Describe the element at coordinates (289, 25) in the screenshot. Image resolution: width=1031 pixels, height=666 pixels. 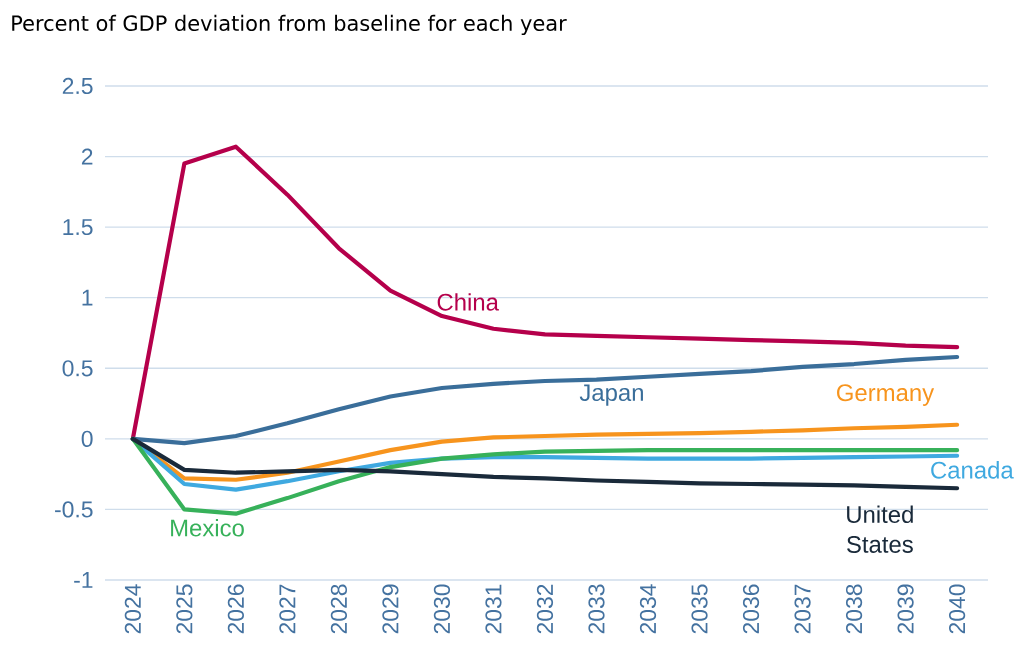
I see `y-axis-title: Percent of GDP deviation from baseline for each year` at that location.